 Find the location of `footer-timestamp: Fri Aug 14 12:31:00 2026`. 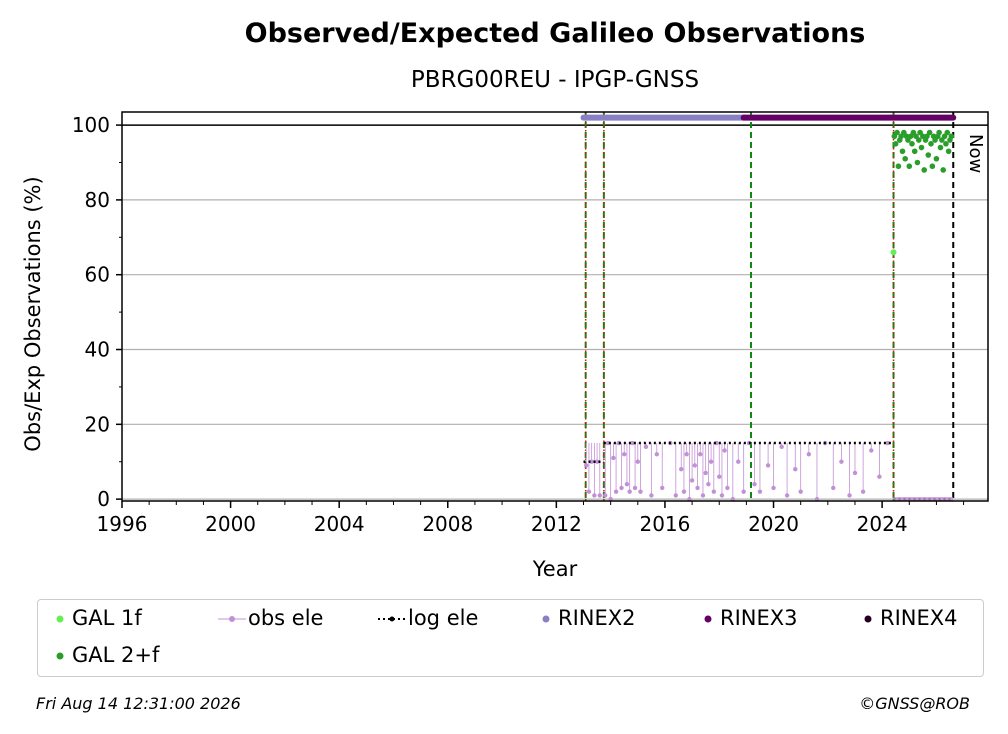

footer-timestamp: Fri Aug 14 12:31:00 2026 is located at coordinates (138, 703).